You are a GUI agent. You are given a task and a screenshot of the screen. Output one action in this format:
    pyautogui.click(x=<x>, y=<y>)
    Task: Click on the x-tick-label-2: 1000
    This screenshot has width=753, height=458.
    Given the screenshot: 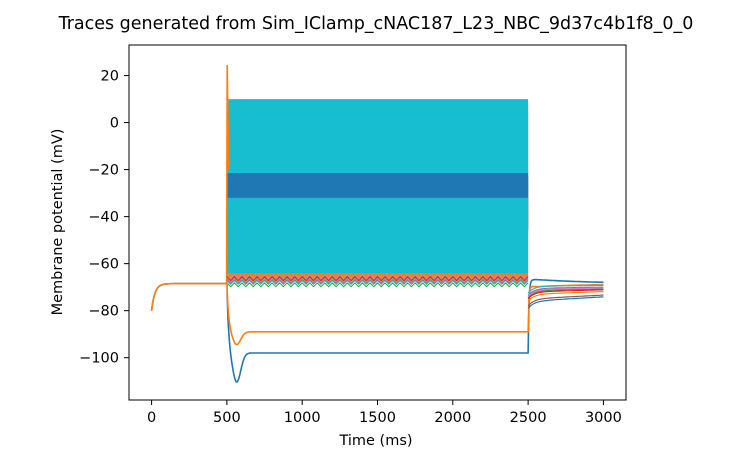 What is the action you would take?
    pyautogui.click(x=302, y=418)
    